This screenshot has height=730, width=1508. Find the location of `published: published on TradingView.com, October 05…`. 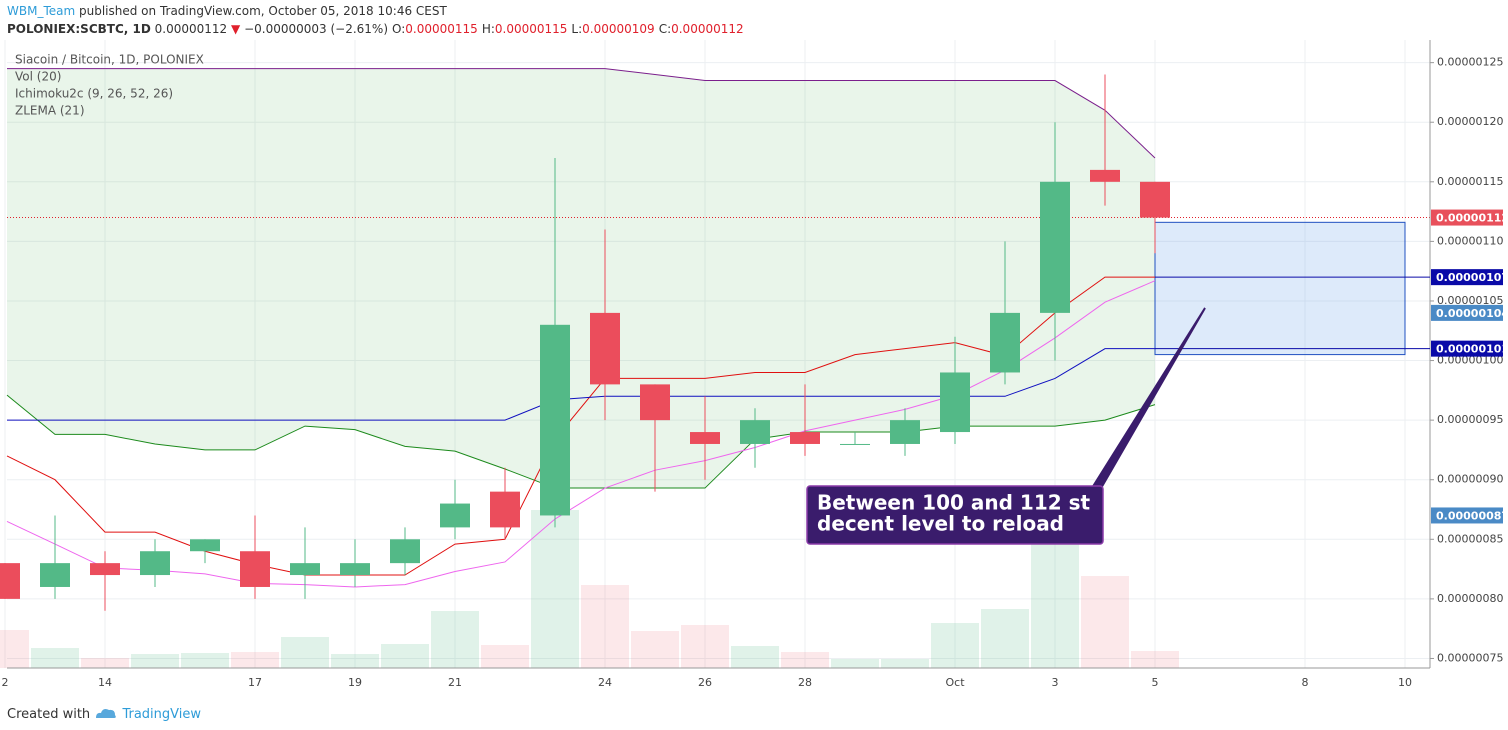

published: published on TradingView.com, October 05… is located at coordinates (263, 11).